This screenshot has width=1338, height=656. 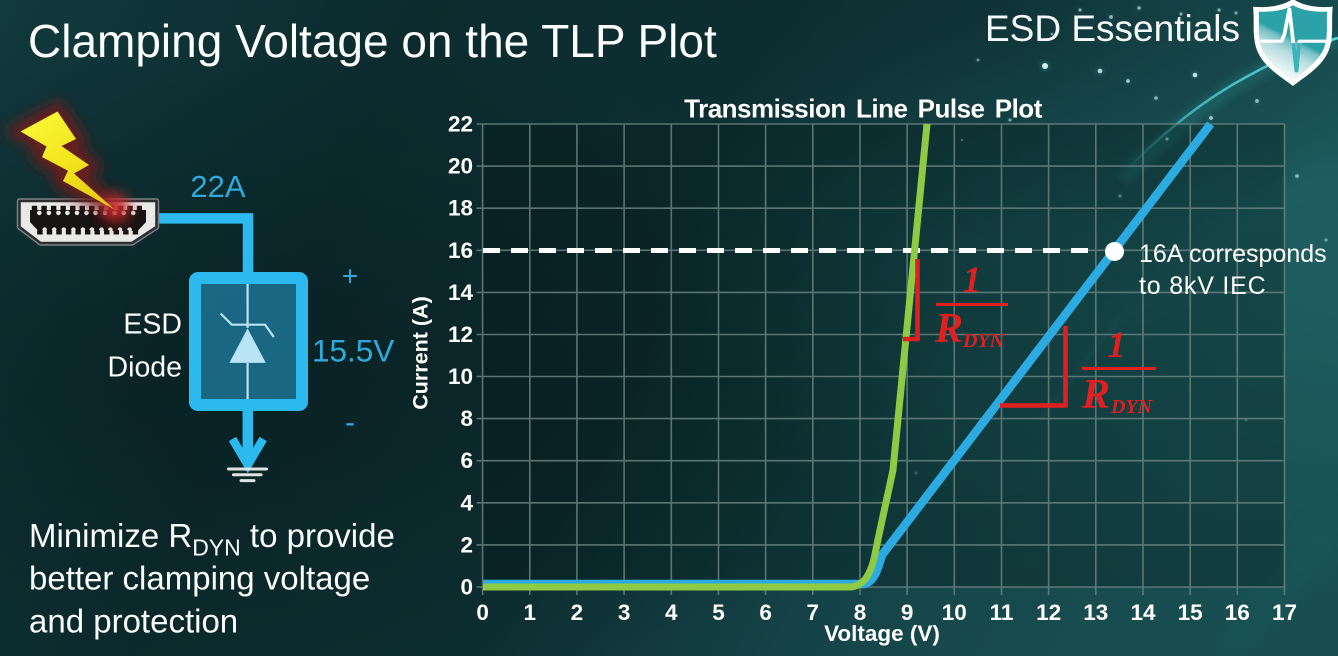 What do you see at coordinates (1203, 286) in the screenshot?
I see `svg-text: to 8kV IEC` at bounding box center [1203, 286].